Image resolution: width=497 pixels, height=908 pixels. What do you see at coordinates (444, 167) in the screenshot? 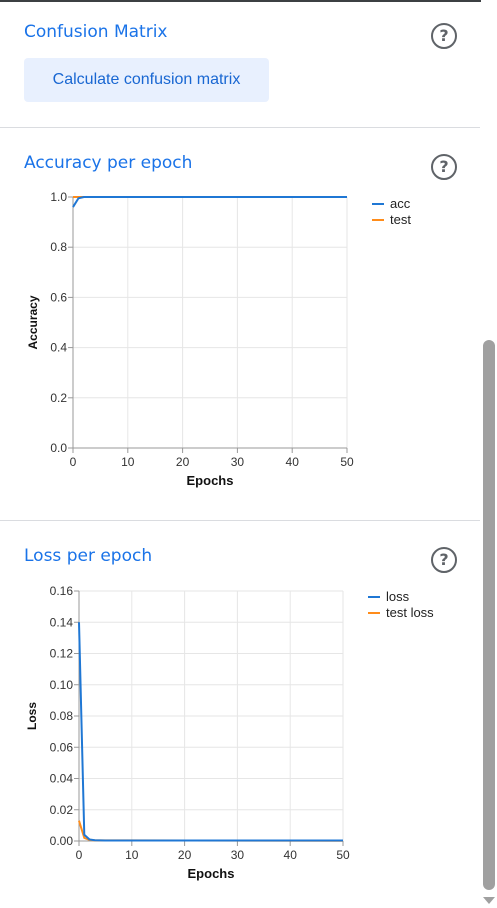
I see `accuracy-help-icon: ?` at bounding box center [444, 167].